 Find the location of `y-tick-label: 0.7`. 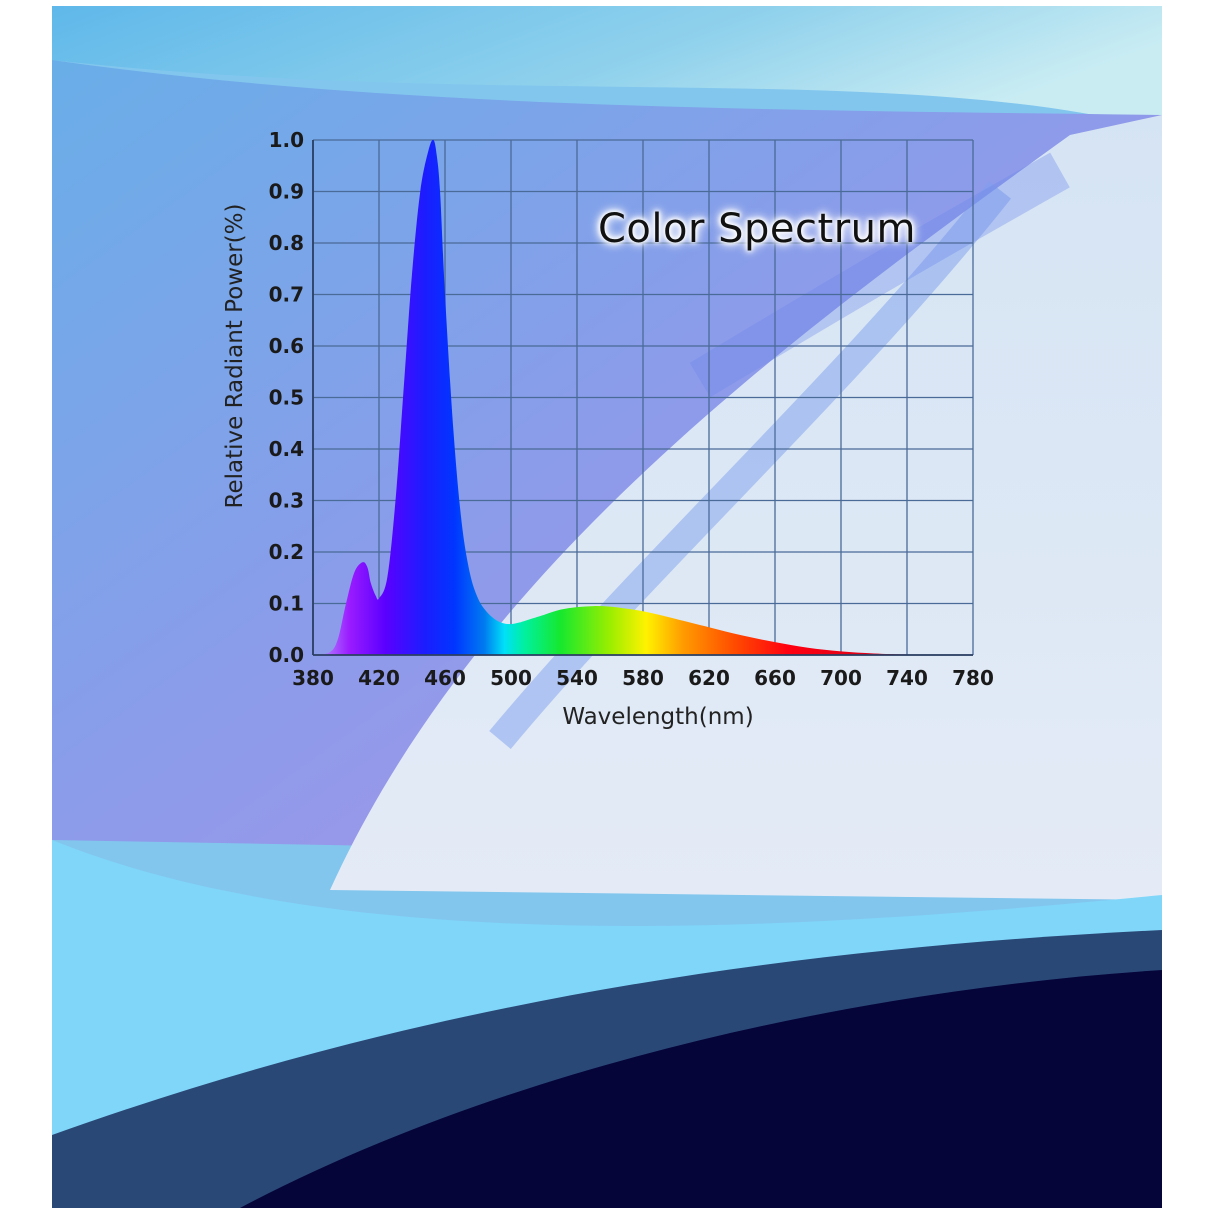

y-tick-label: 0.7 is located at coordinates (286, 295).